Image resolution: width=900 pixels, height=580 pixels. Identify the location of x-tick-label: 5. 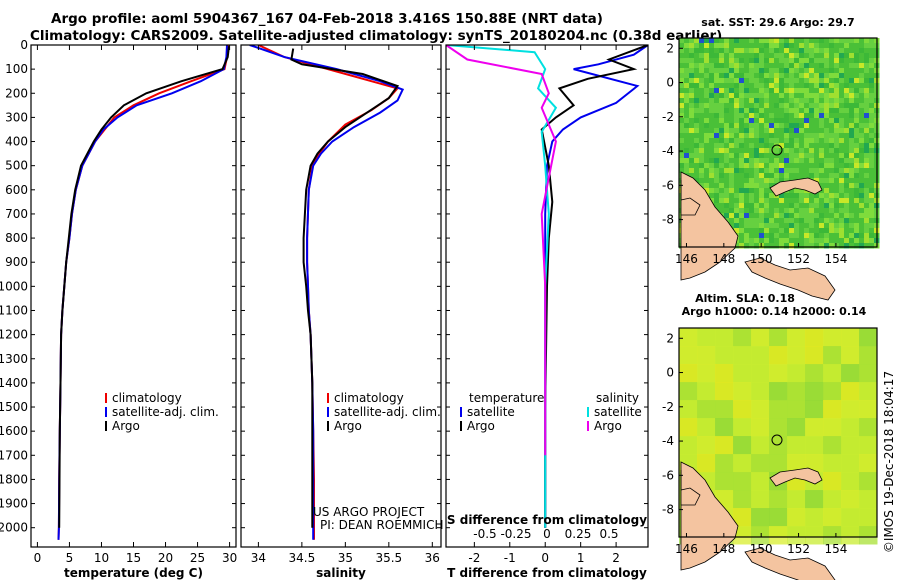
(70, 558).